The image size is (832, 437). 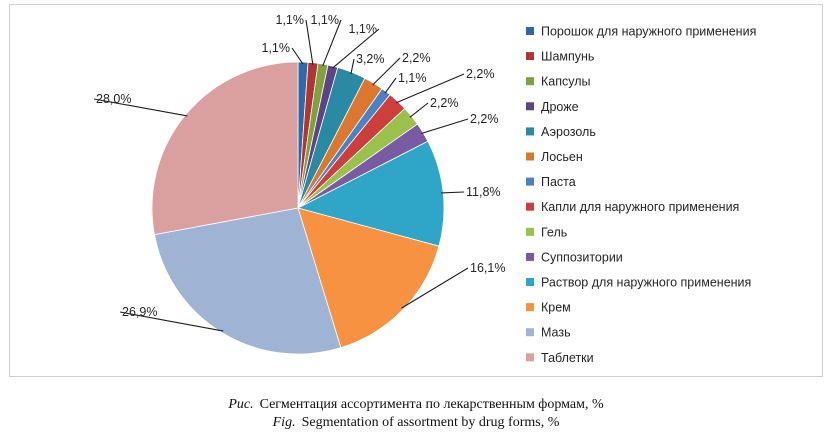 What do you see at coordinates (139, 312) in the screenshot?
I see `slice-label: 26,9%` at bounding box center [139, 312].